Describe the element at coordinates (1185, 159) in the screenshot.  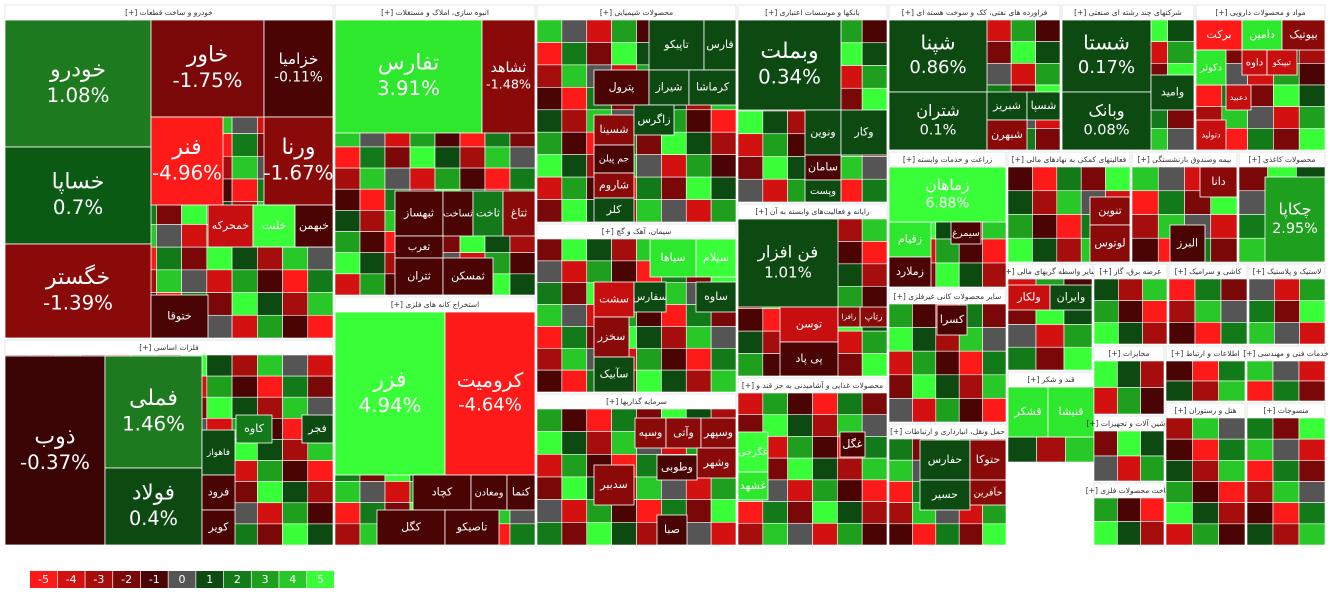
I see `sector-title: بیمه وصندوق بازنشستگی [+]` at that location.